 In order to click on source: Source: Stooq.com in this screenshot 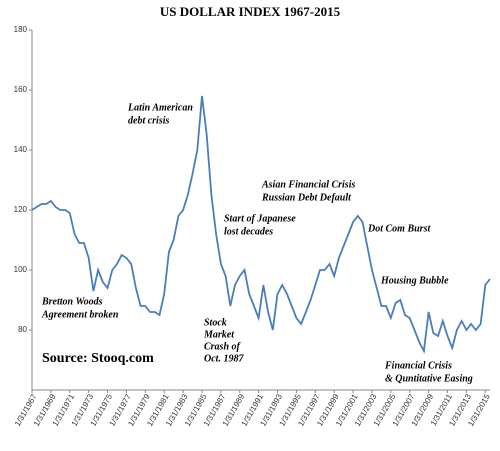, I will do `click(98, 358)`.